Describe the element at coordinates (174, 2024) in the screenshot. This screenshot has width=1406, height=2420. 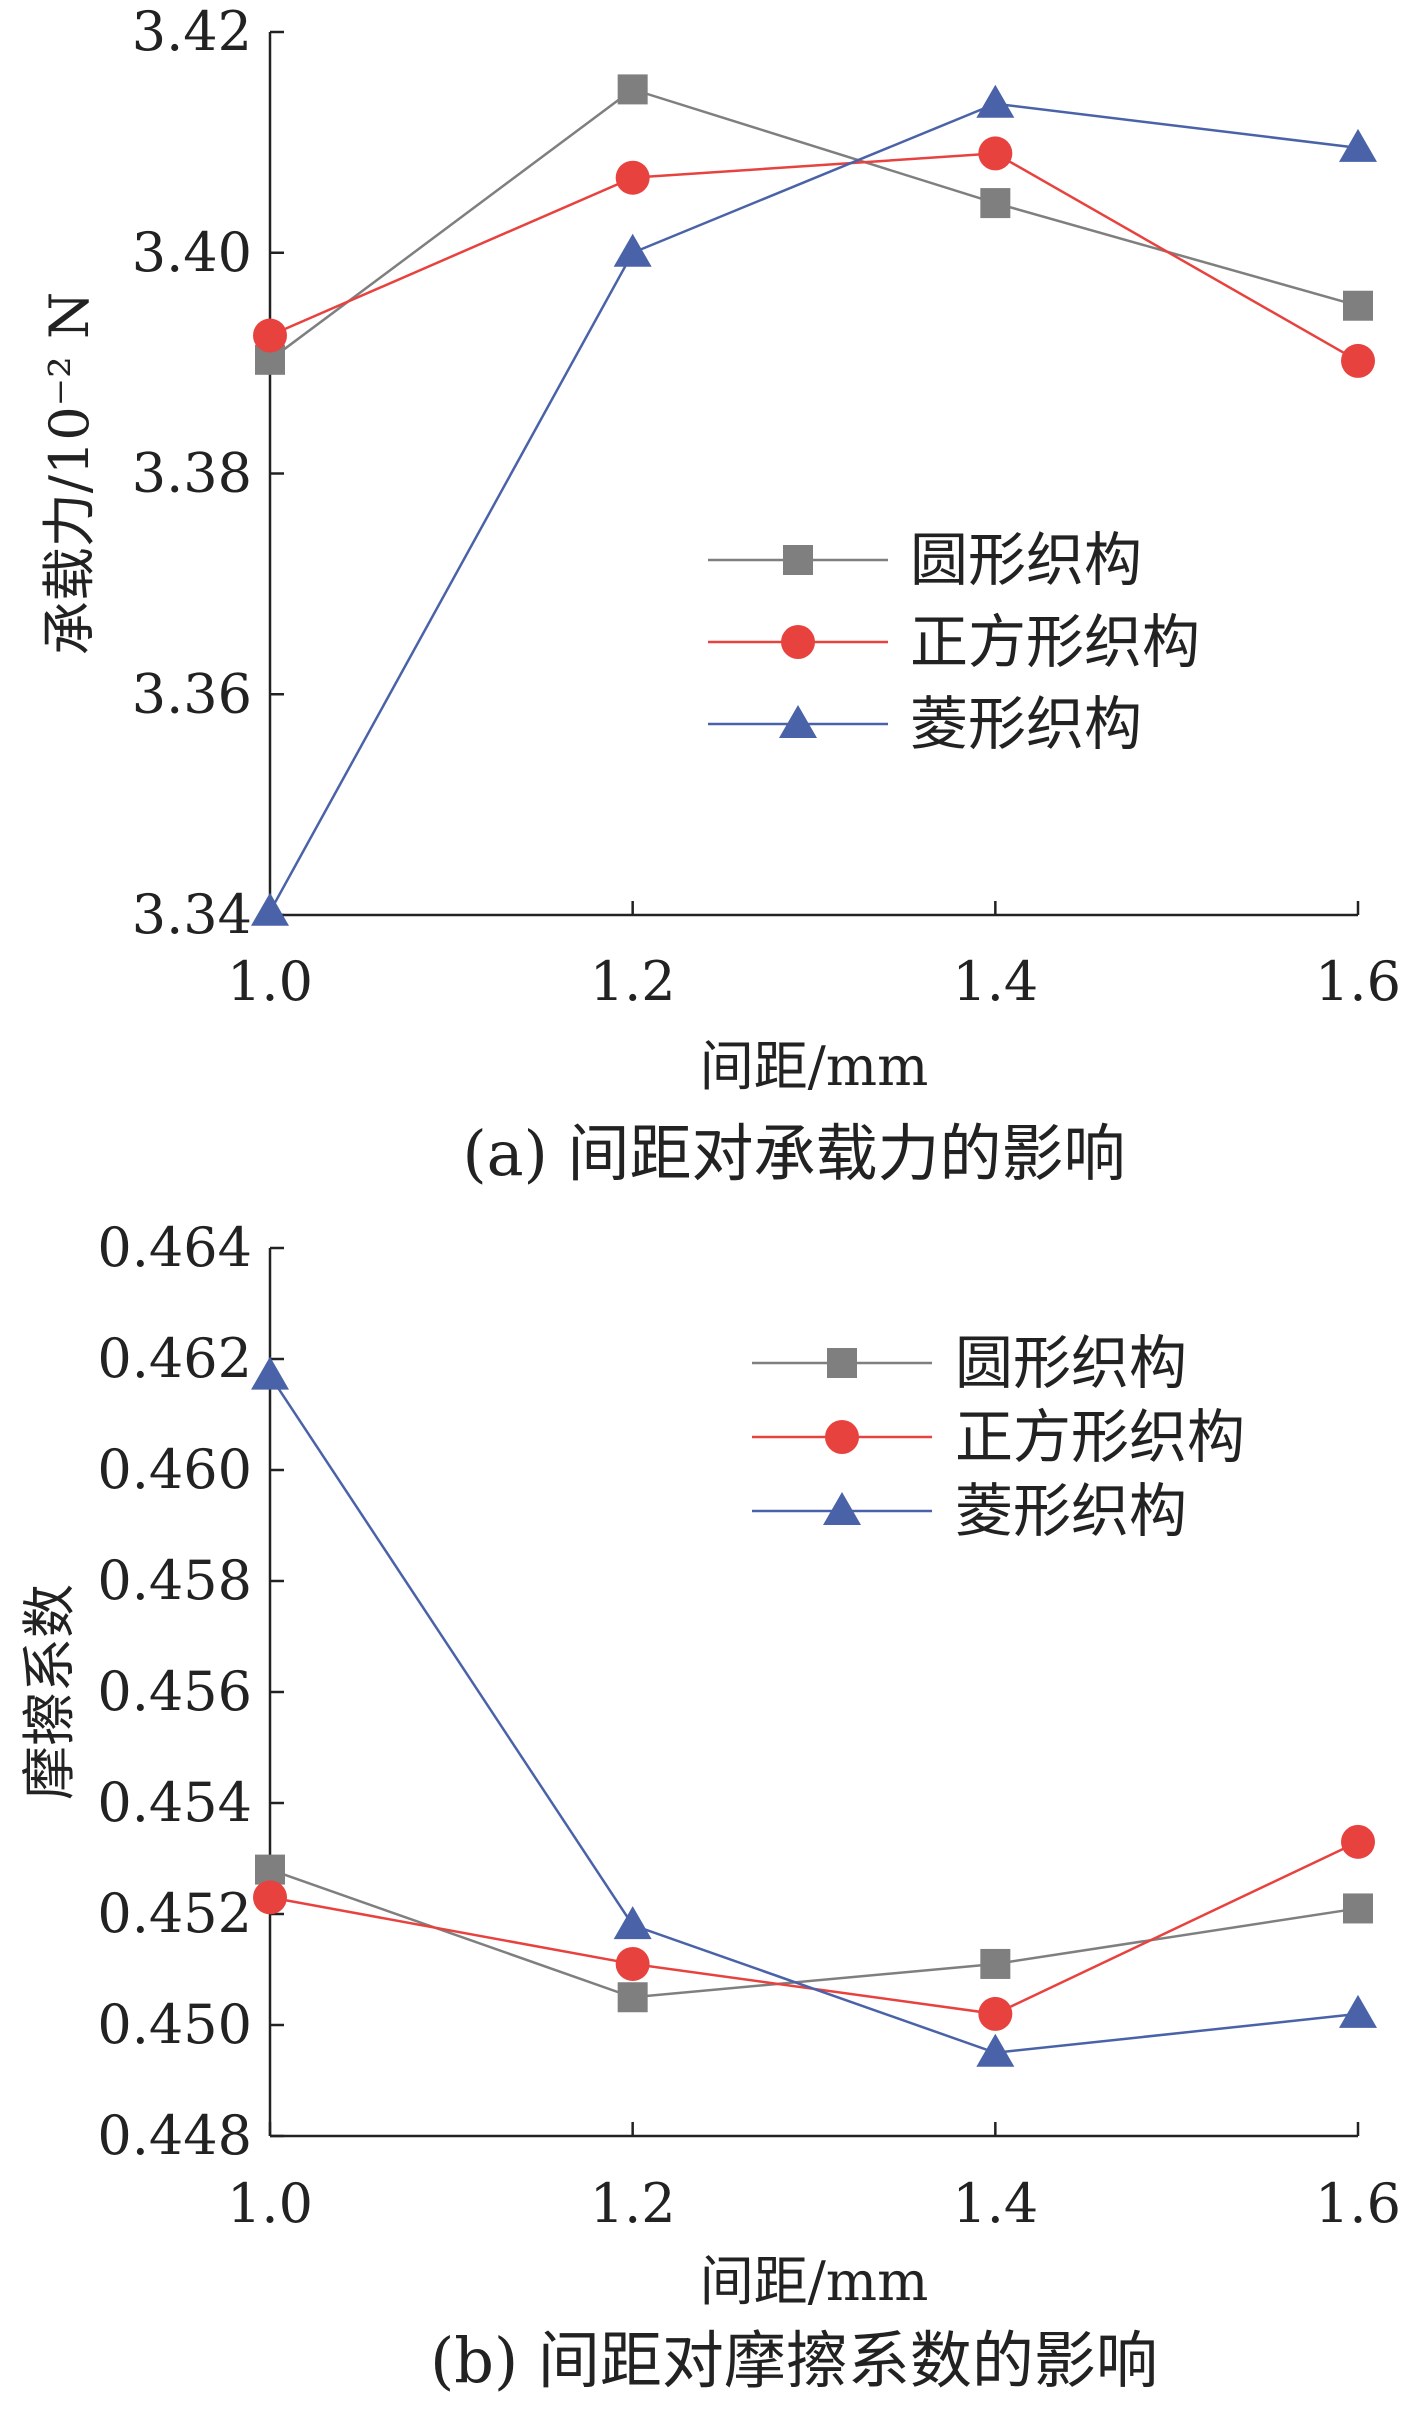
I see `y-tick-label: 0.450` at that location.